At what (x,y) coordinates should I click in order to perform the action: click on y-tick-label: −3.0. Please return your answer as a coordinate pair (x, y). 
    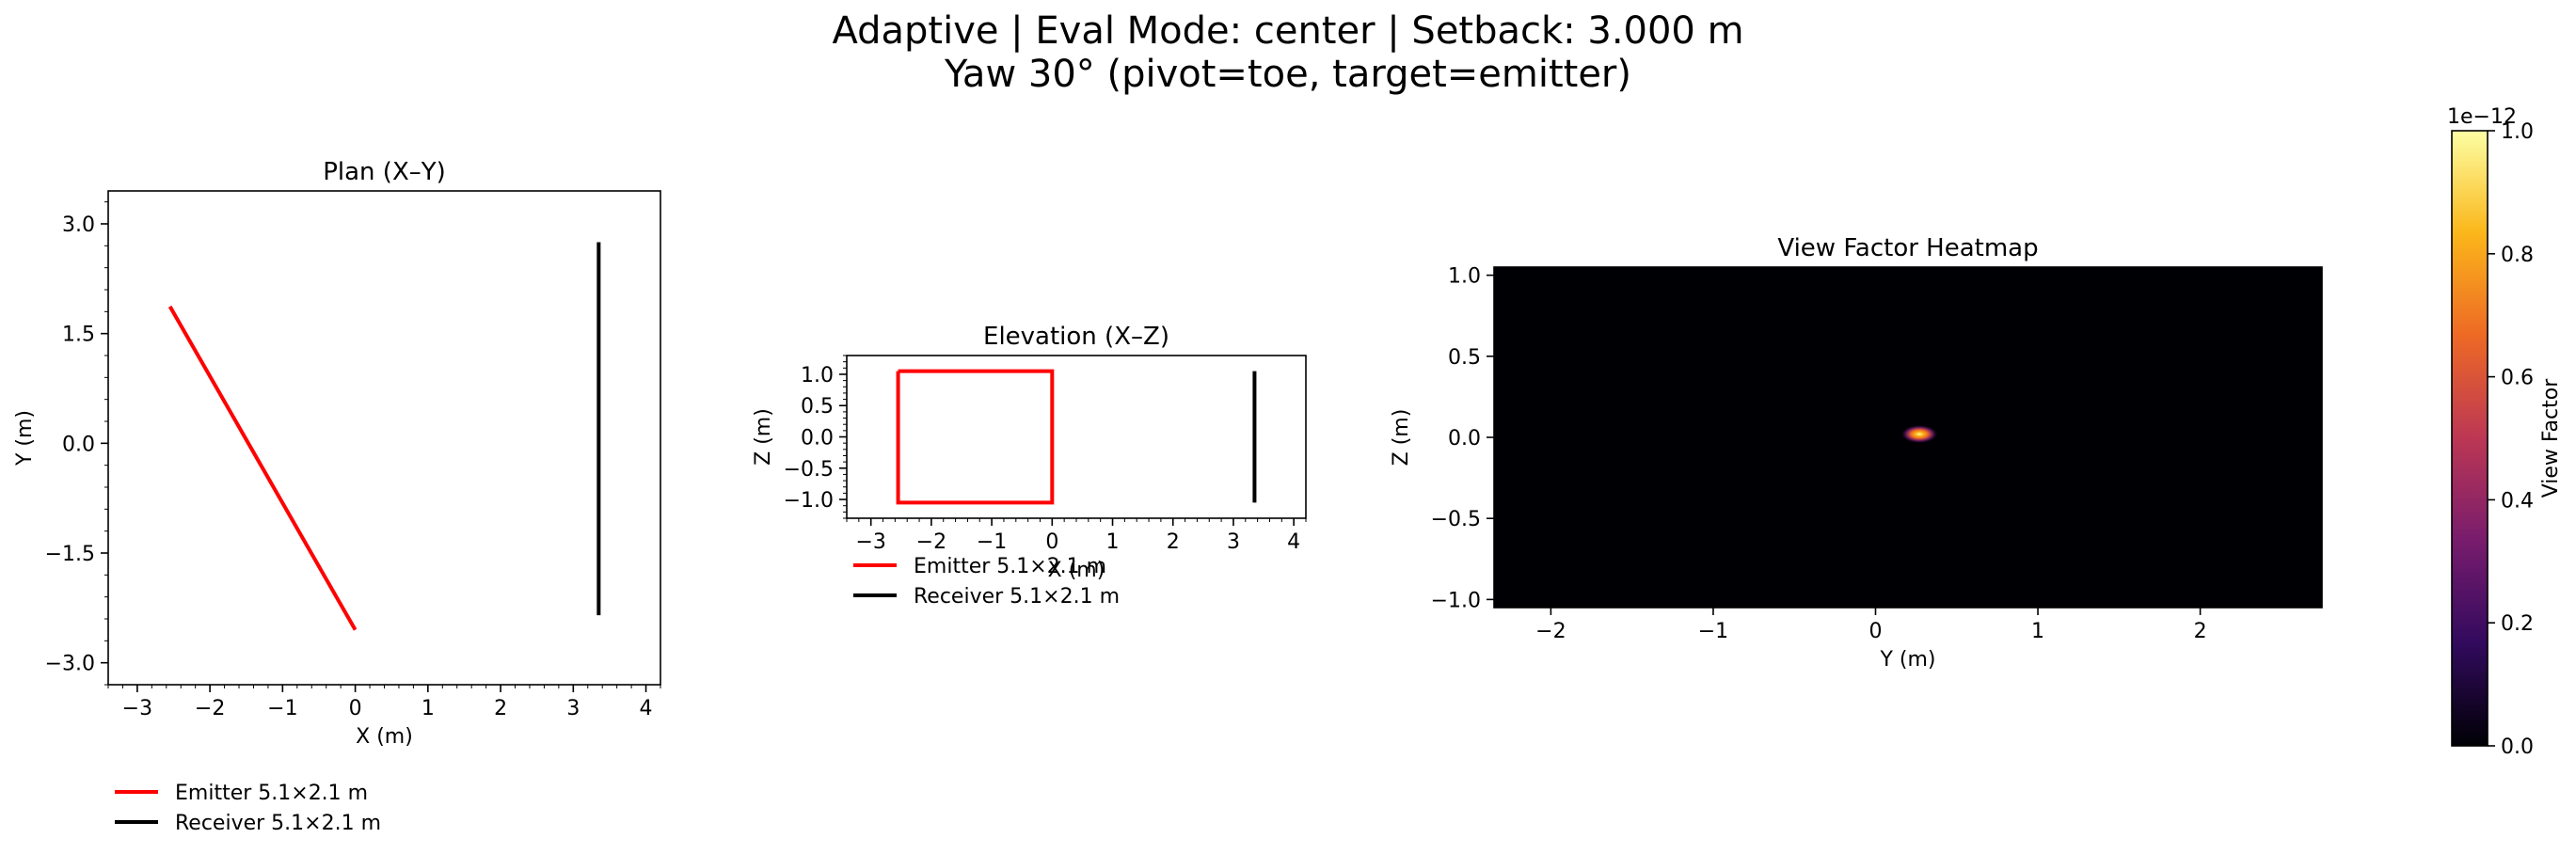
    Looking at the image, I should click on (70, 664).